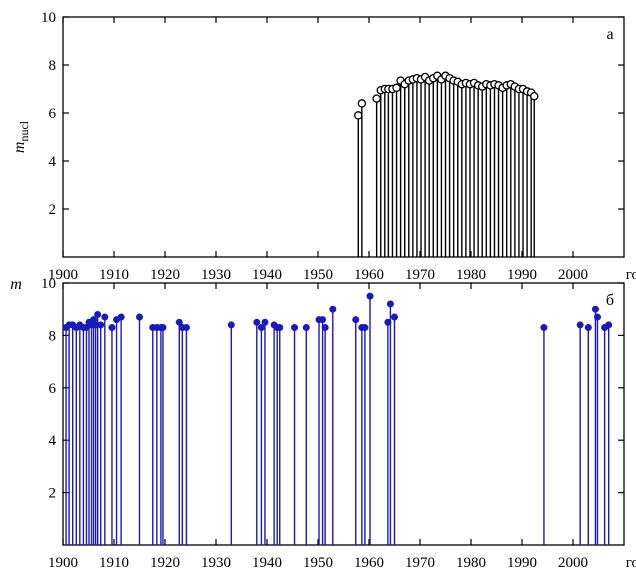  Describe the element at coordinates (609, 34) in the screenshot. I see `panel-label: а` at that location.